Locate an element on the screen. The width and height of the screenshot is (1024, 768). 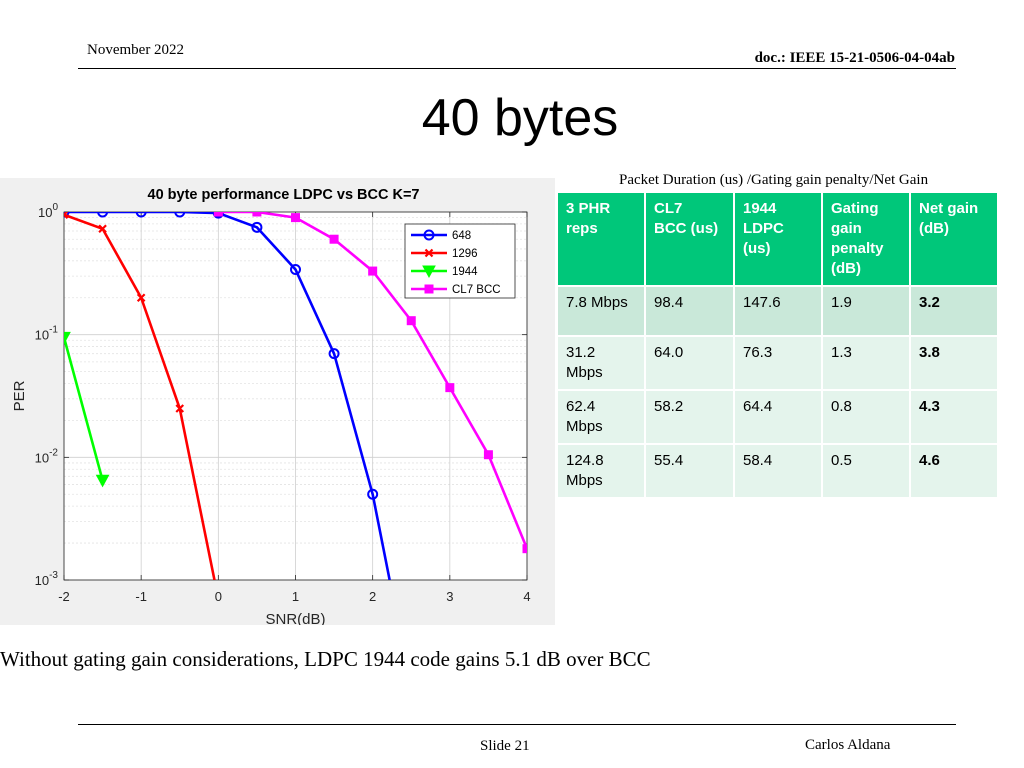
header-line: LDPC is located at coordinates (763, 228).